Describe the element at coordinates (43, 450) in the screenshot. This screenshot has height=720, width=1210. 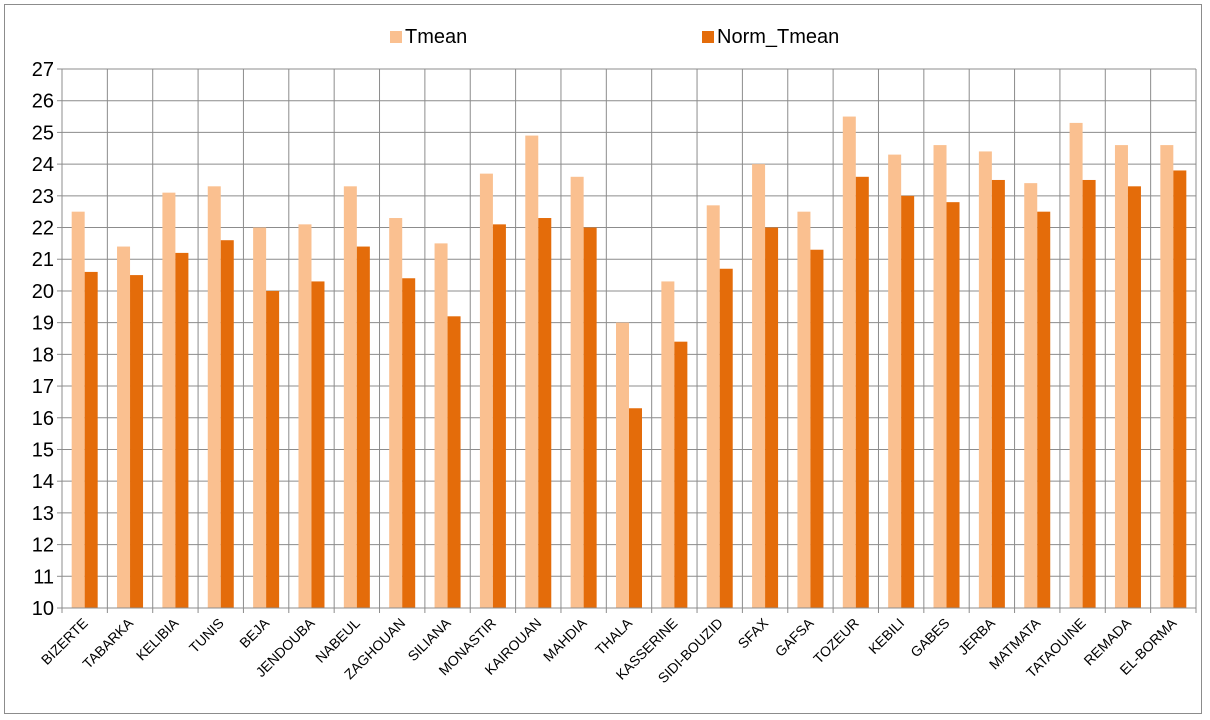
I see `y-tick-label: 15` at that location.